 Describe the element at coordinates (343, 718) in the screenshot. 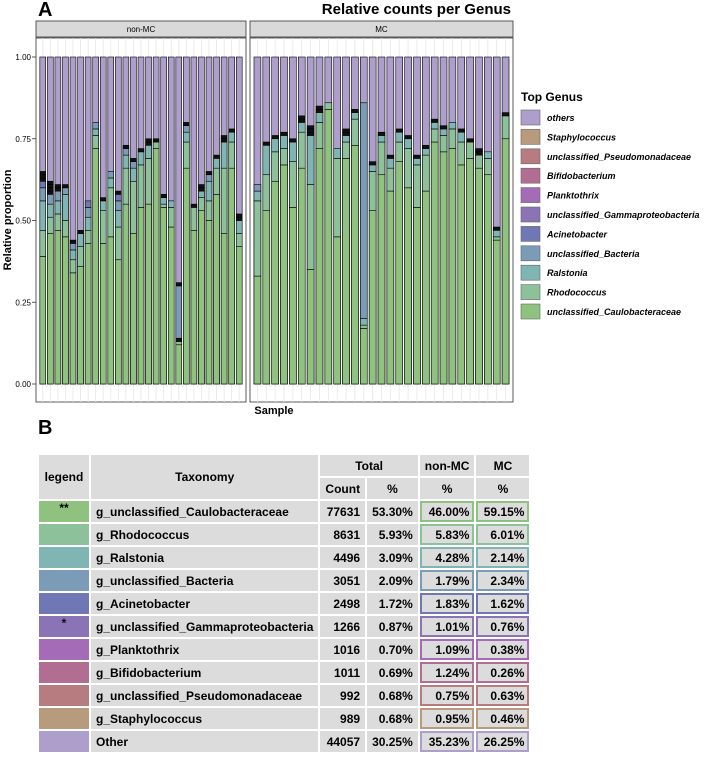

I see `count-cell: 989` at that location.